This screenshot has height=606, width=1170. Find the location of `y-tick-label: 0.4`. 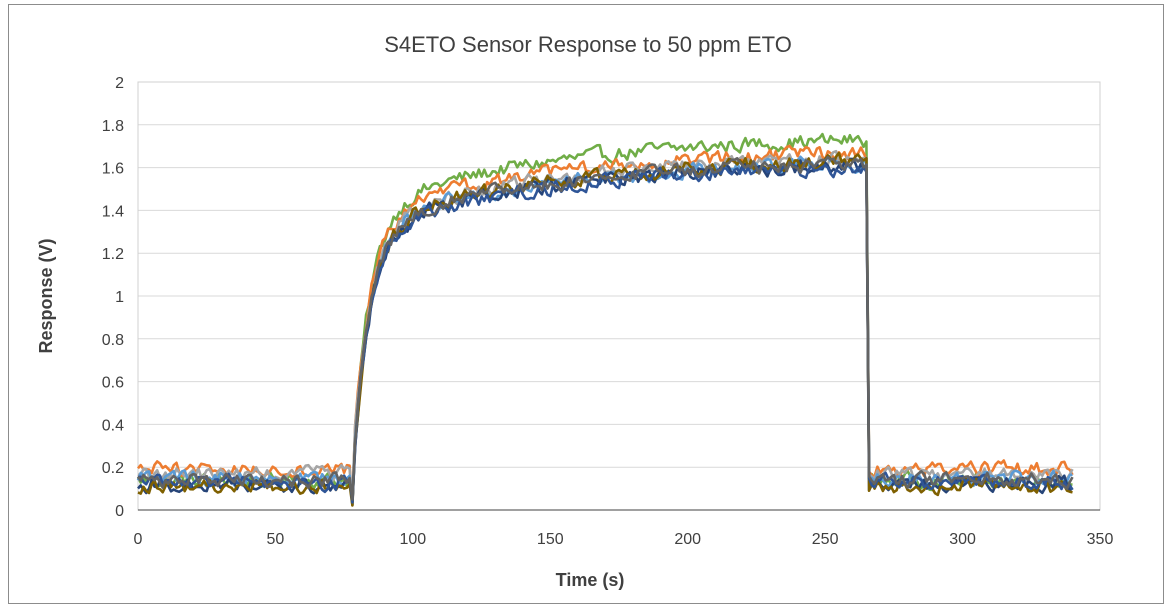

y-tick-label: 0.4 is located at coordinates (113, 425).